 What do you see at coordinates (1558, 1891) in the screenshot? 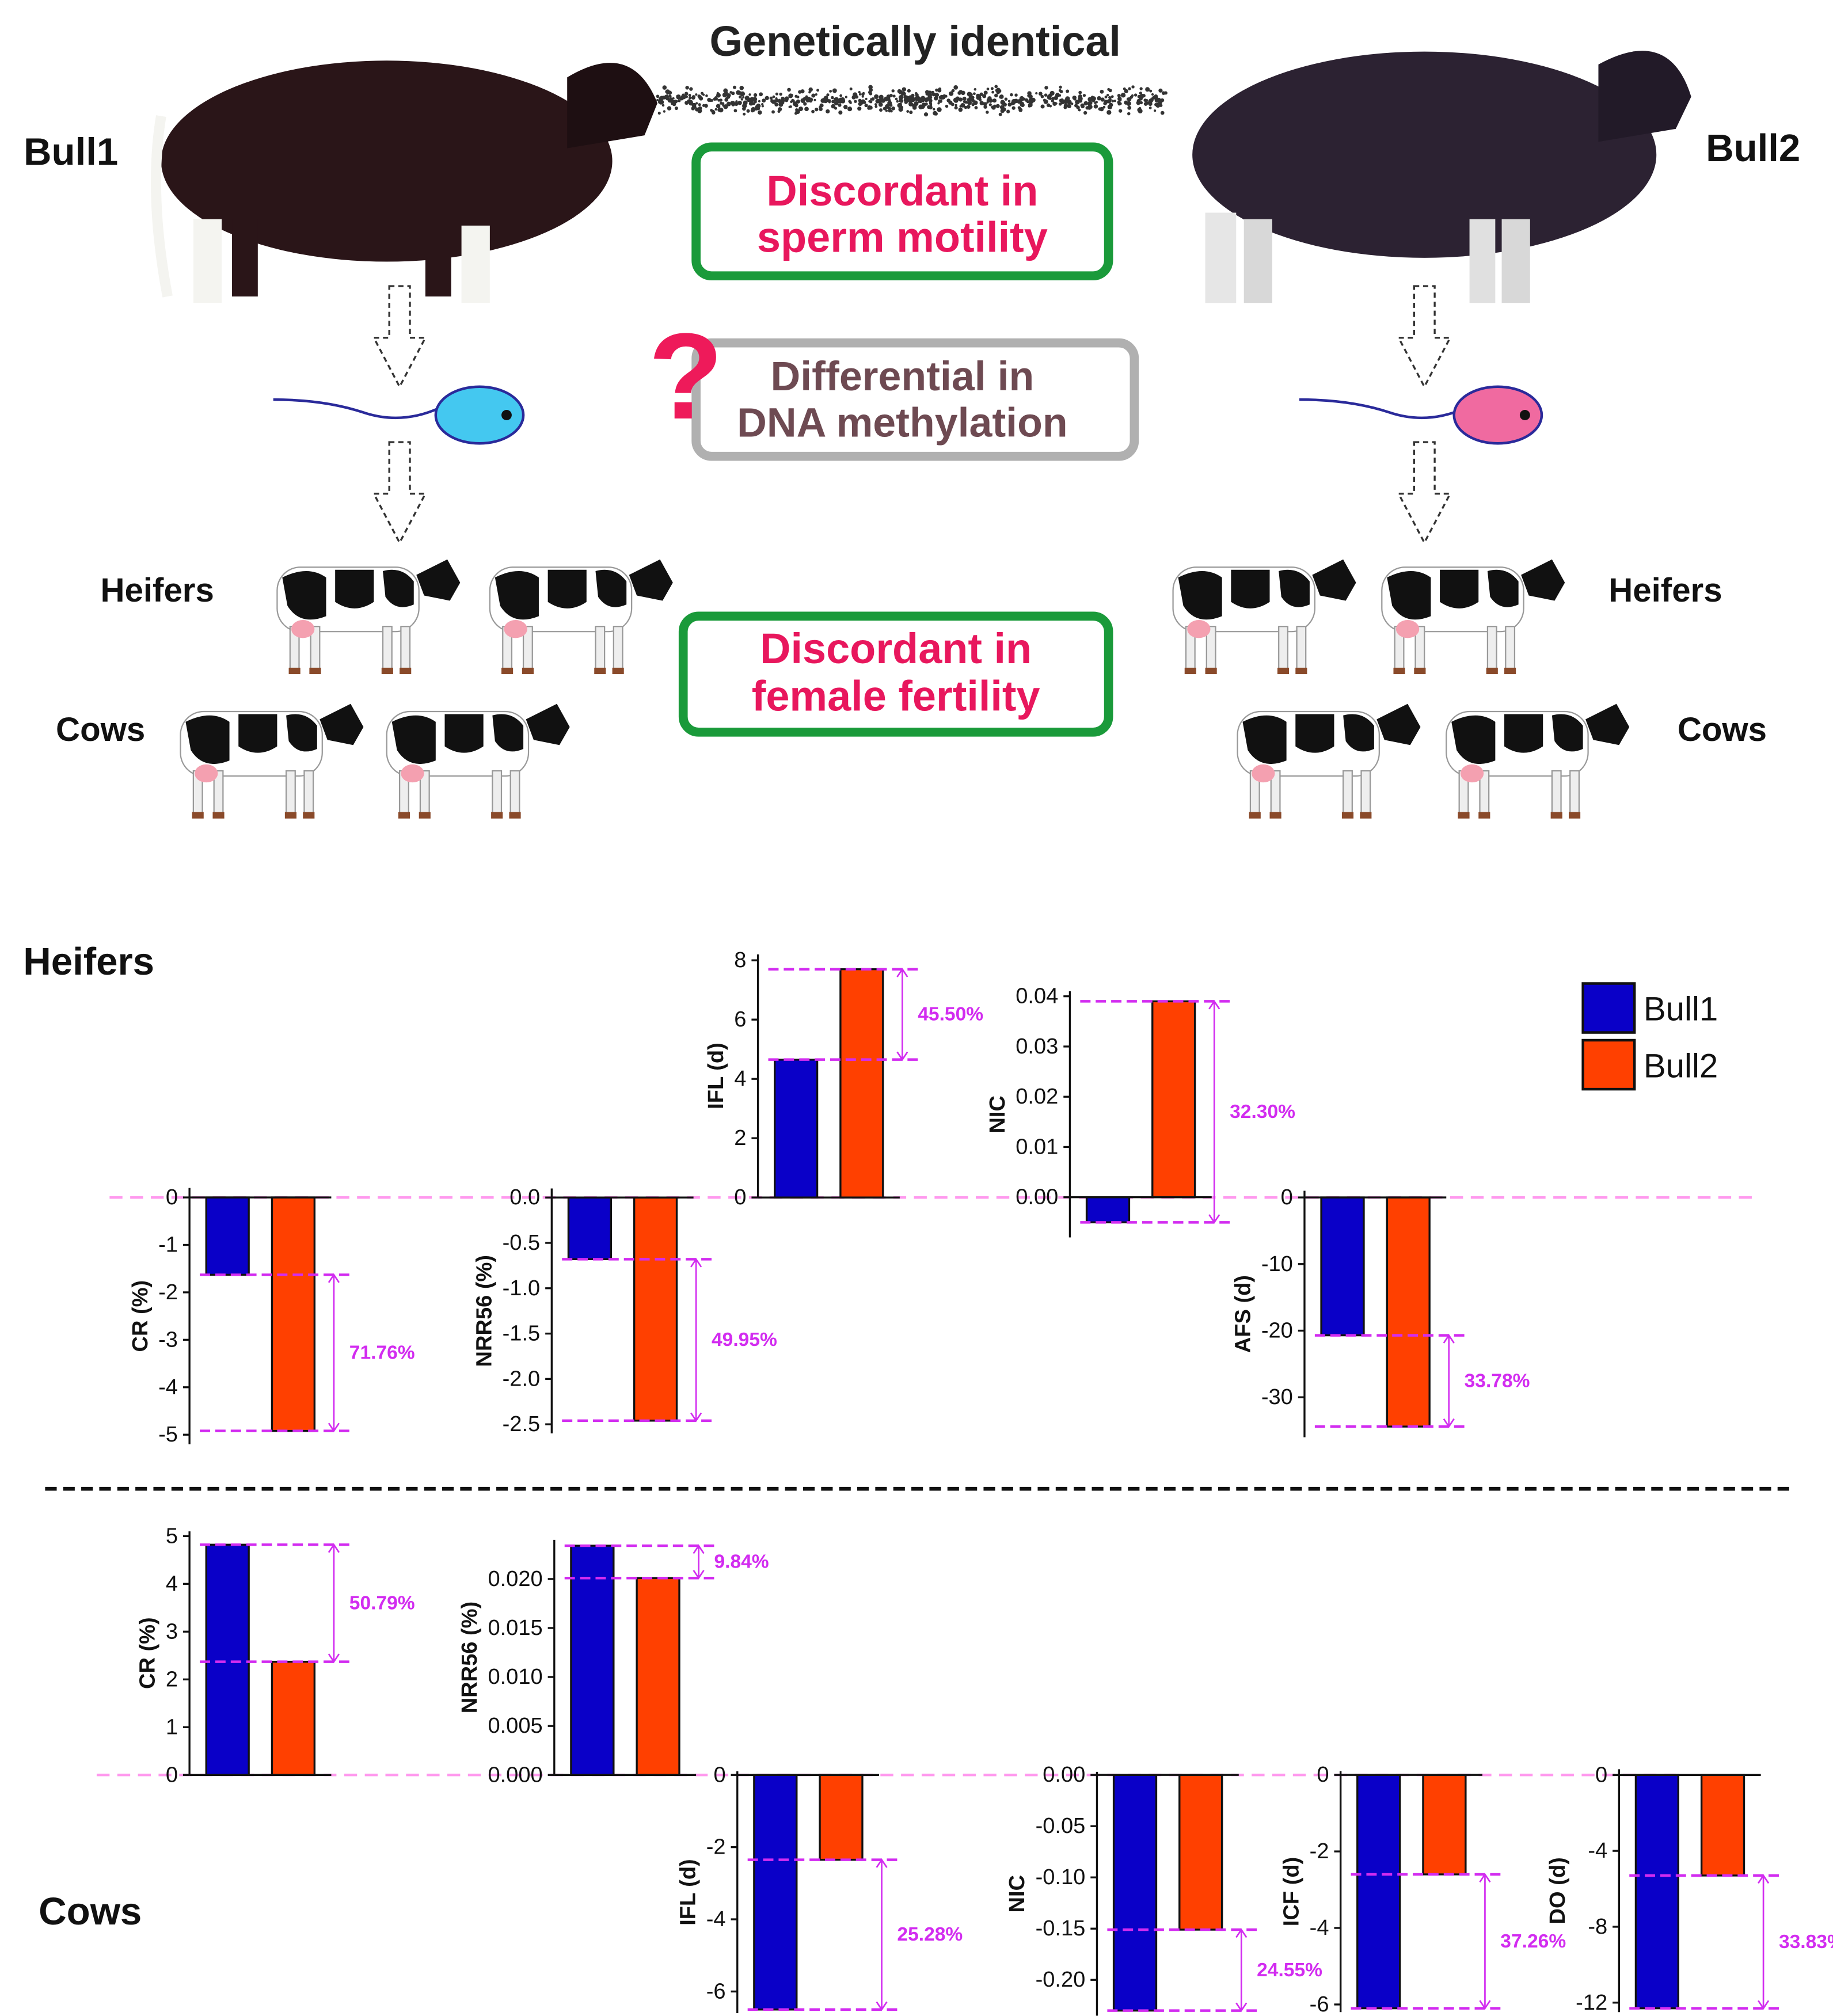
I see `y-axis-label: DO (d)` at bounding box center [1558, 1891].